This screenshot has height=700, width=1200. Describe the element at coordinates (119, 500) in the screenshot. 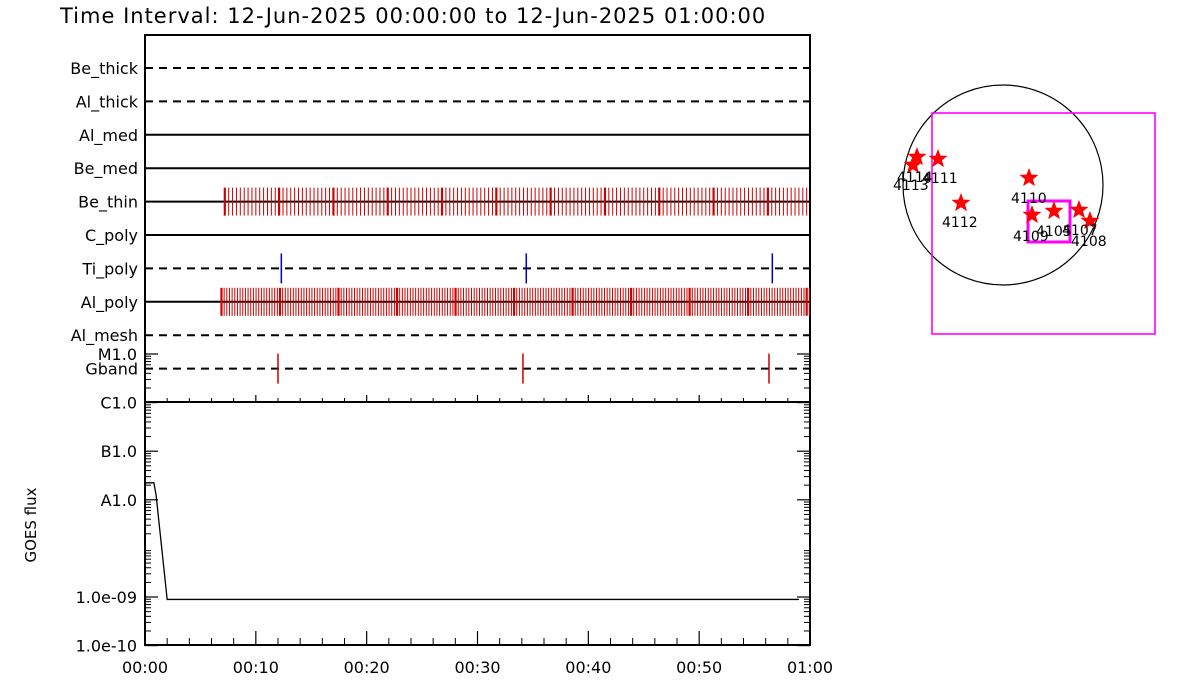

I see `y-tick-label: A1.0` at that location.